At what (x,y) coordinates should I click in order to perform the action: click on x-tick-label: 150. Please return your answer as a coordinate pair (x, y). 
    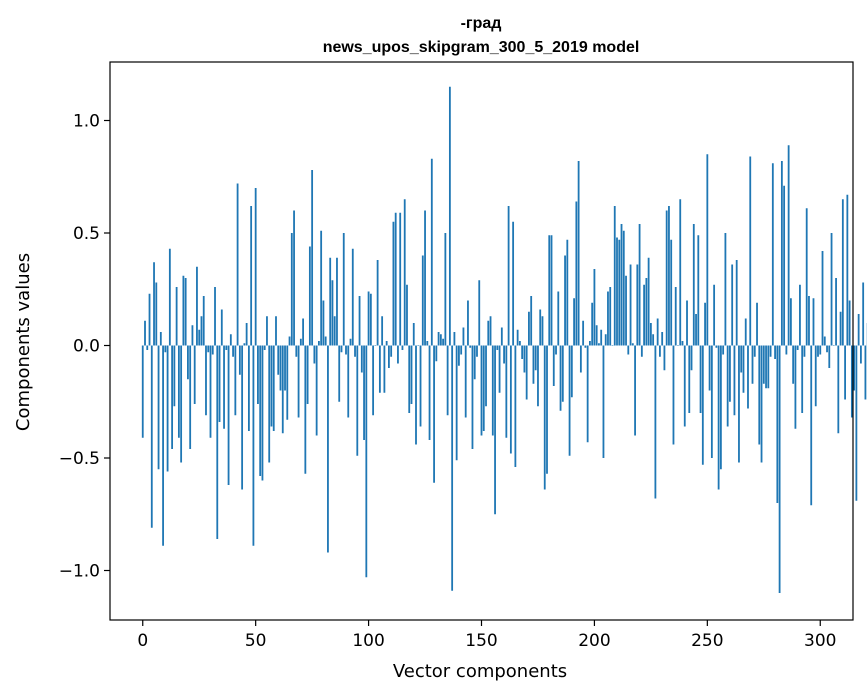
    Looking at the image, I should click on (481, 641).